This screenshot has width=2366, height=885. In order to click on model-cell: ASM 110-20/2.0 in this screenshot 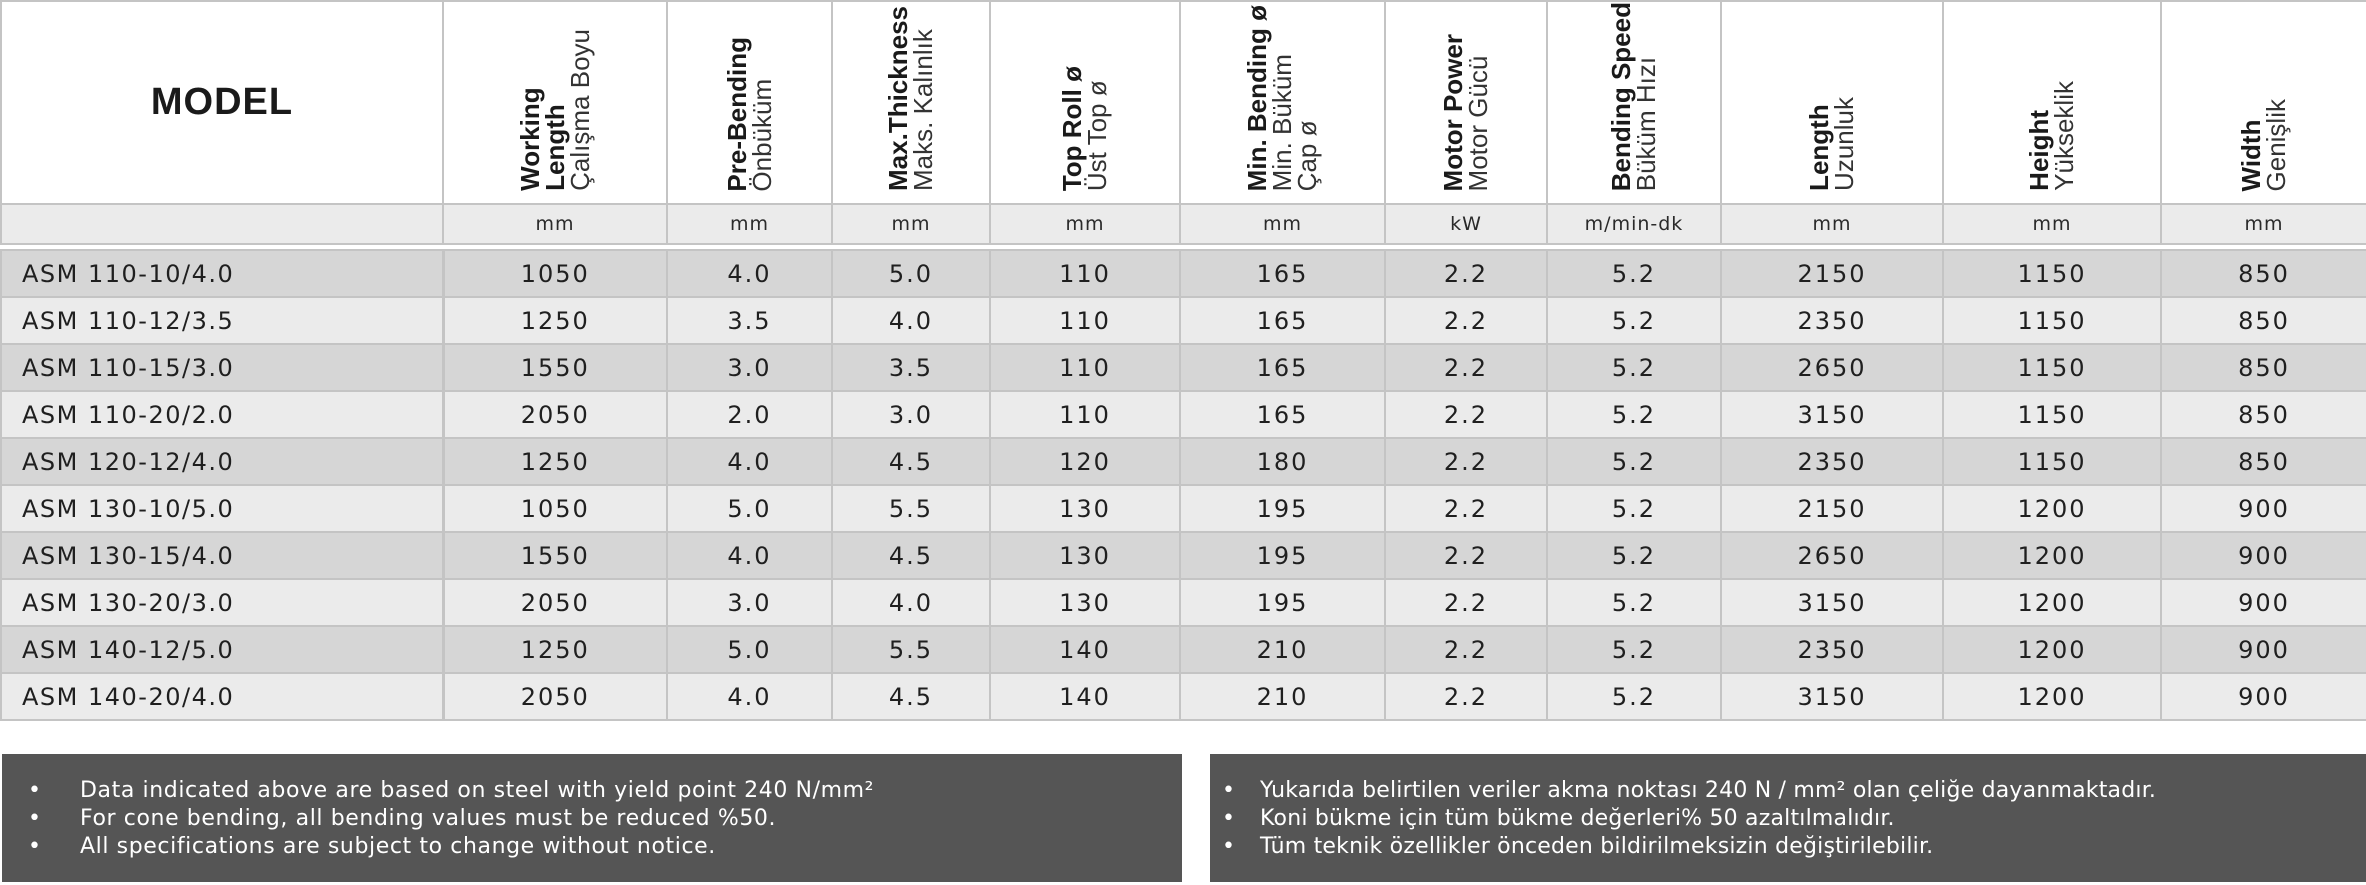, I will do `click(222, 415)`.